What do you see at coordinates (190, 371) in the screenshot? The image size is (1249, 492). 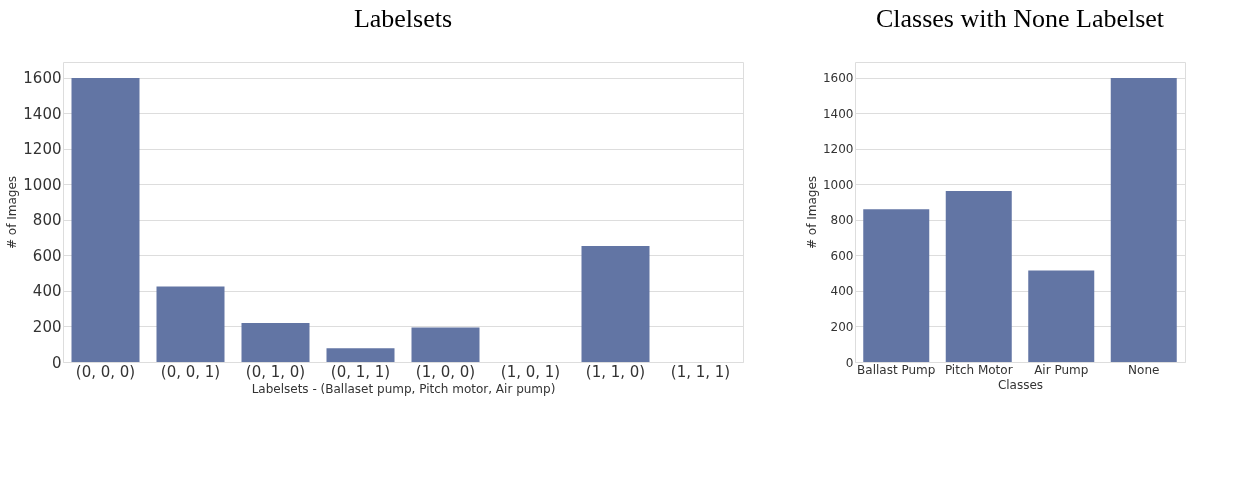 I see `x-tick-label: (0, 0, 1)` at bounding box center [190, 371].